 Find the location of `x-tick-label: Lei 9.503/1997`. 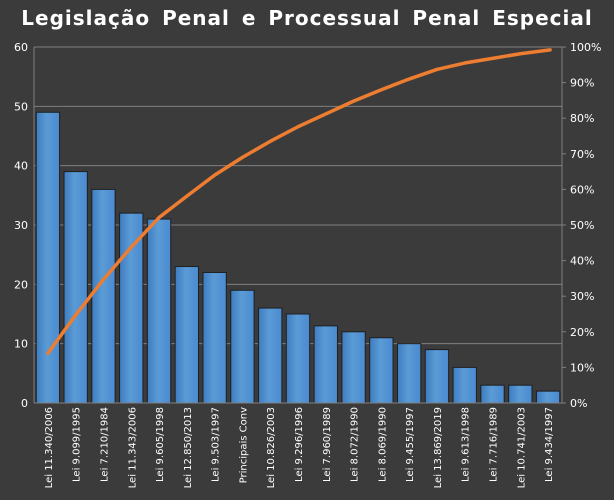

x-tick-label: Lei 9.503/1997 is located at coordinates (216, 444).